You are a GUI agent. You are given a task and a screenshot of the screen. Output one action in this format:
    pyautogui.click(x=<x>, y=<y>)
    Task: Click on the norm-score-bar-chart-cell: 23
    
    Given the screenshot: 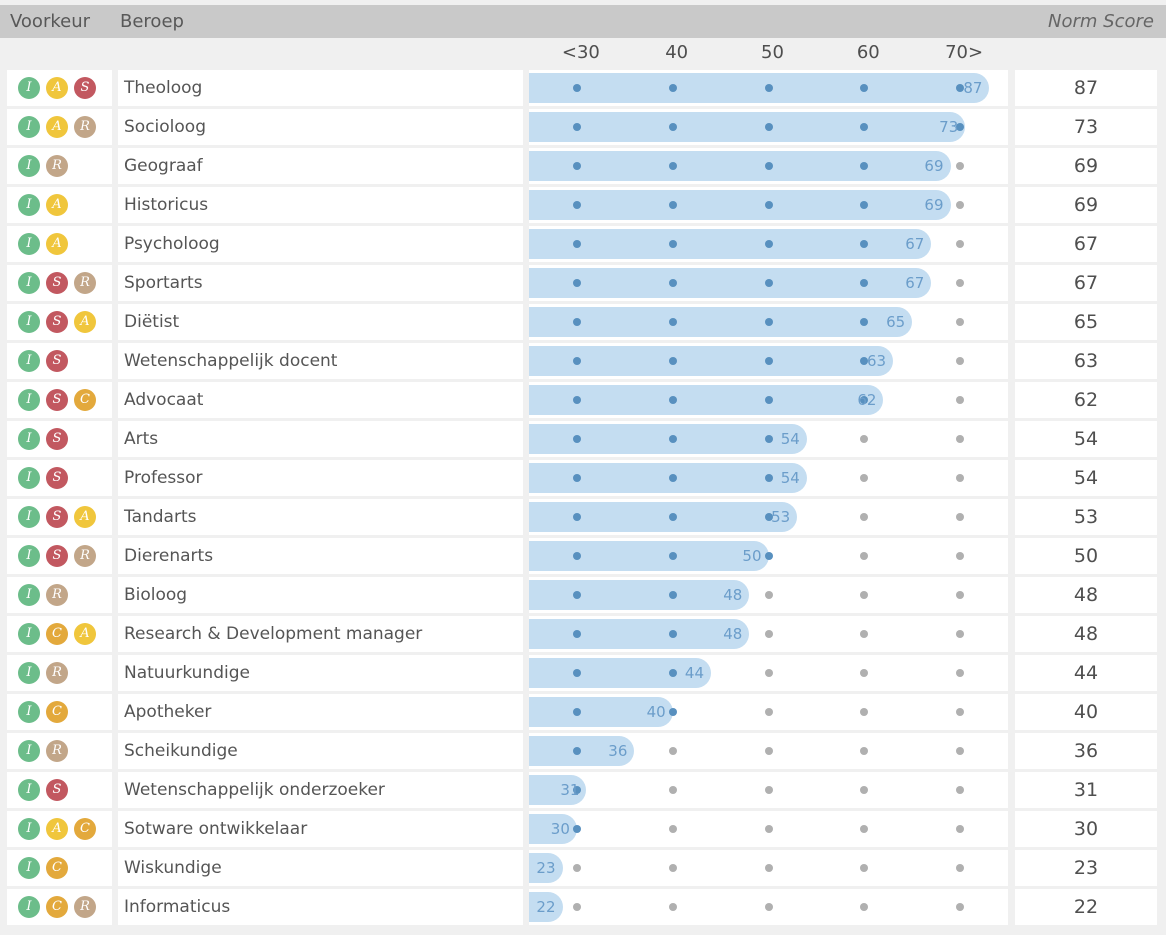 What is the action you would take?
    pyautogui.click(x=768, y=868)
    